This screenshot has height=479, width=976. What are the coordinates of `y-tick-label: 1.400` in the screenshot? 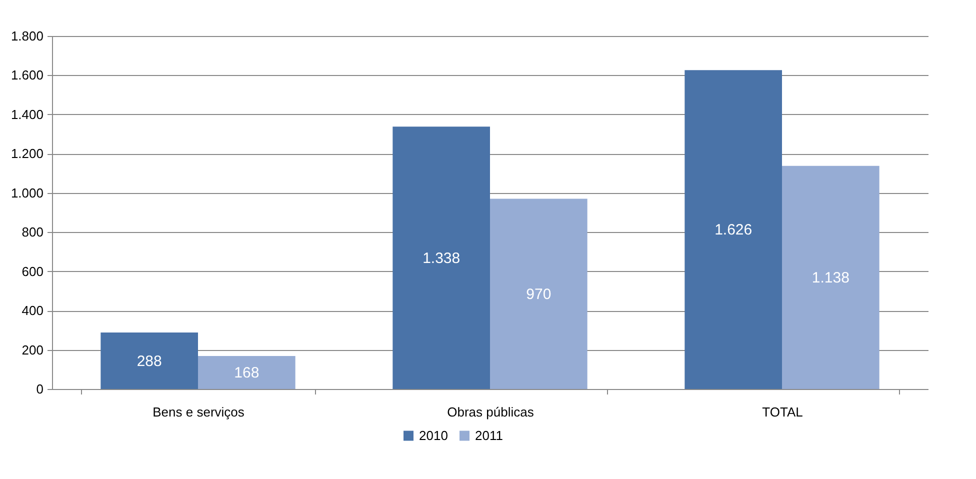 It's located at (27, 114).